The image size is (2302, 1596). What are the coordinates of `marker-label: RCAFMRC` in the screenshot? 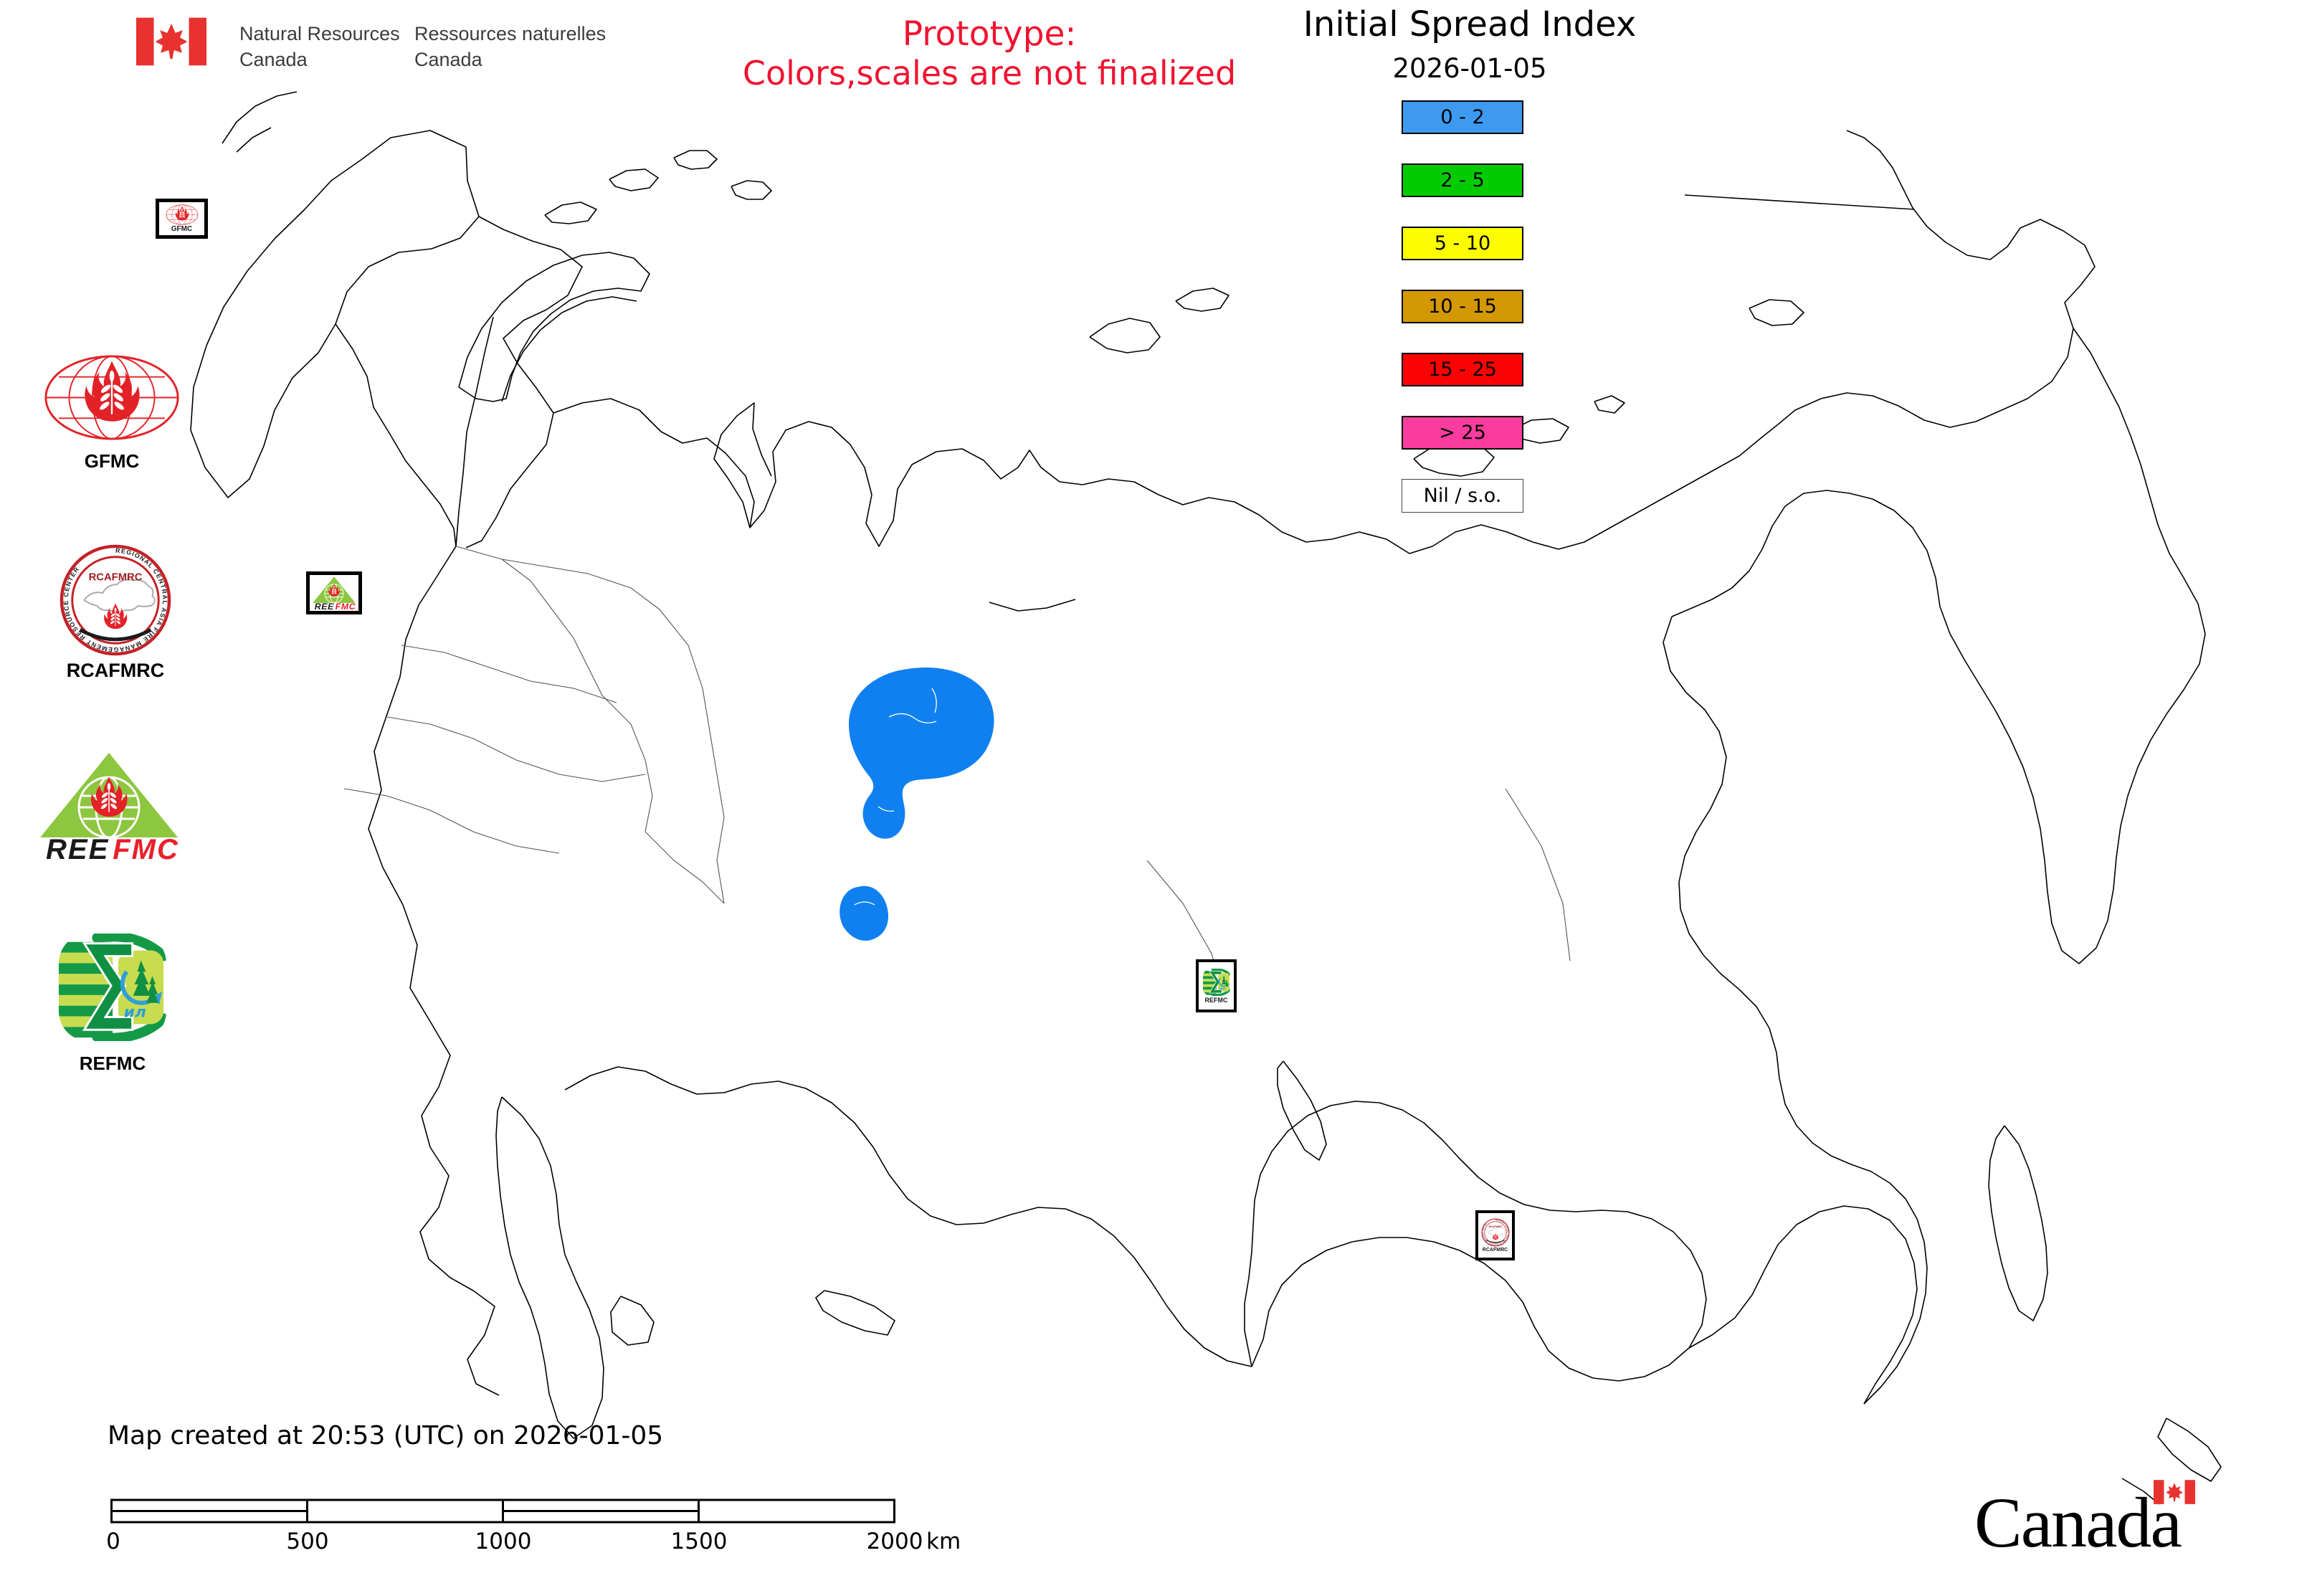 It's located at (1495, 1250).